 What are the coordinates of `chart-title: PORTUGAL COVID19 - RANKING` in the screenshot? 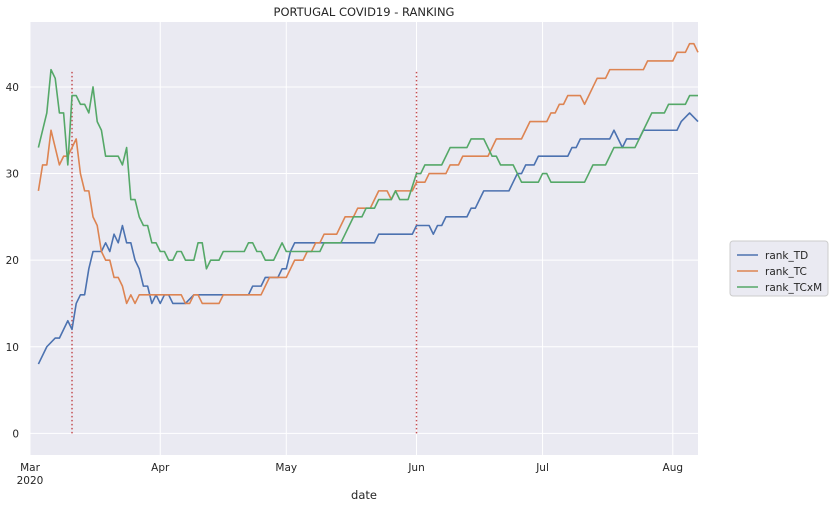 It's located at (364, 12).